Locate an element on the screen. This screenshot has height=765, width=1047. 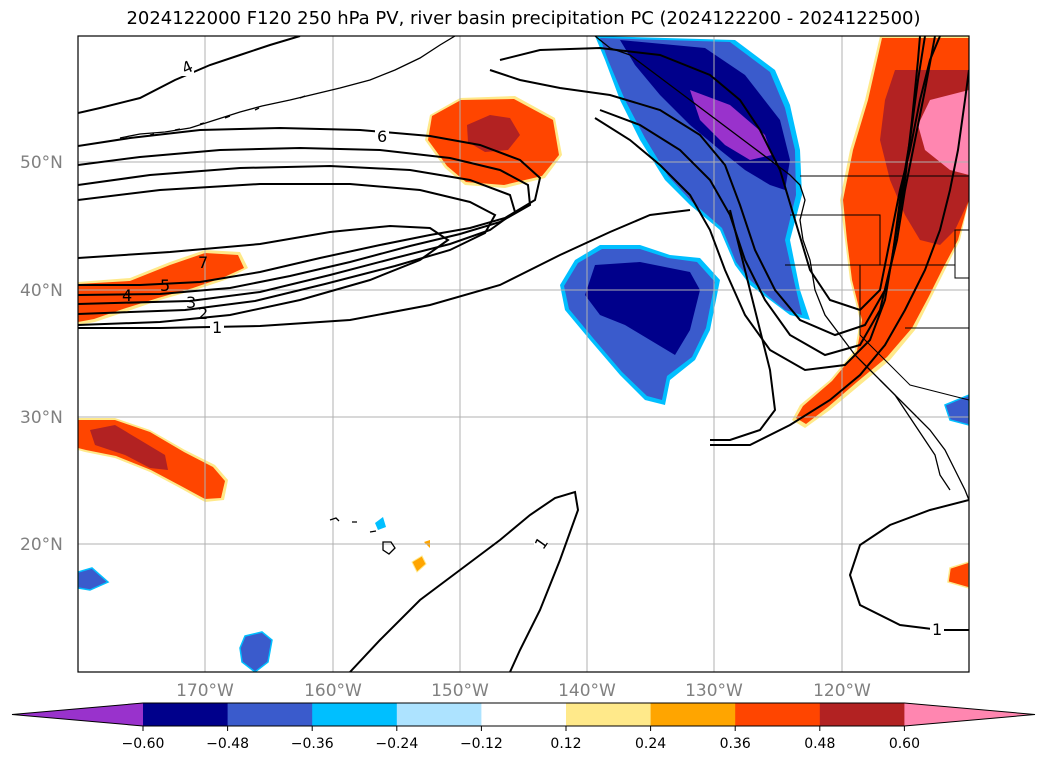
negative-region-central-dark is located at coordinates (642, 308).